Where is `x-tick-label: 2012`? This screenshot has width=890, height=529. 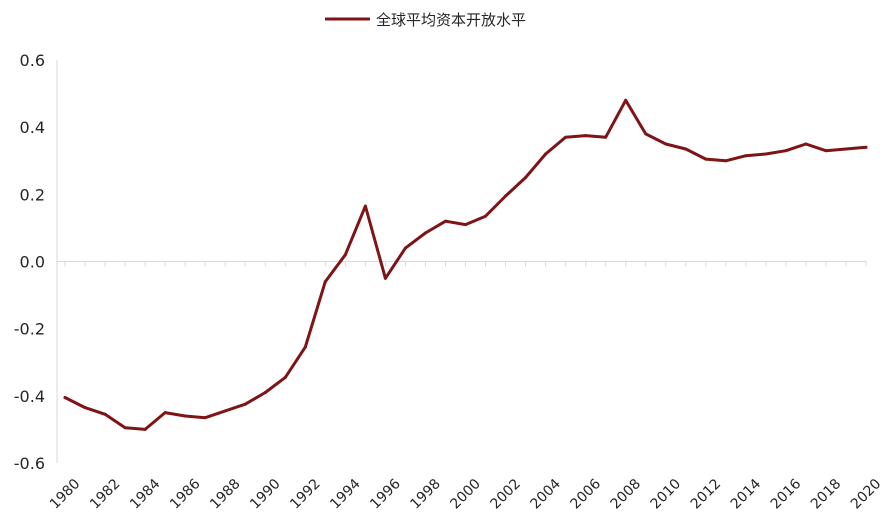
x-tick-label: 2012 is located at coordinates (706, 494).